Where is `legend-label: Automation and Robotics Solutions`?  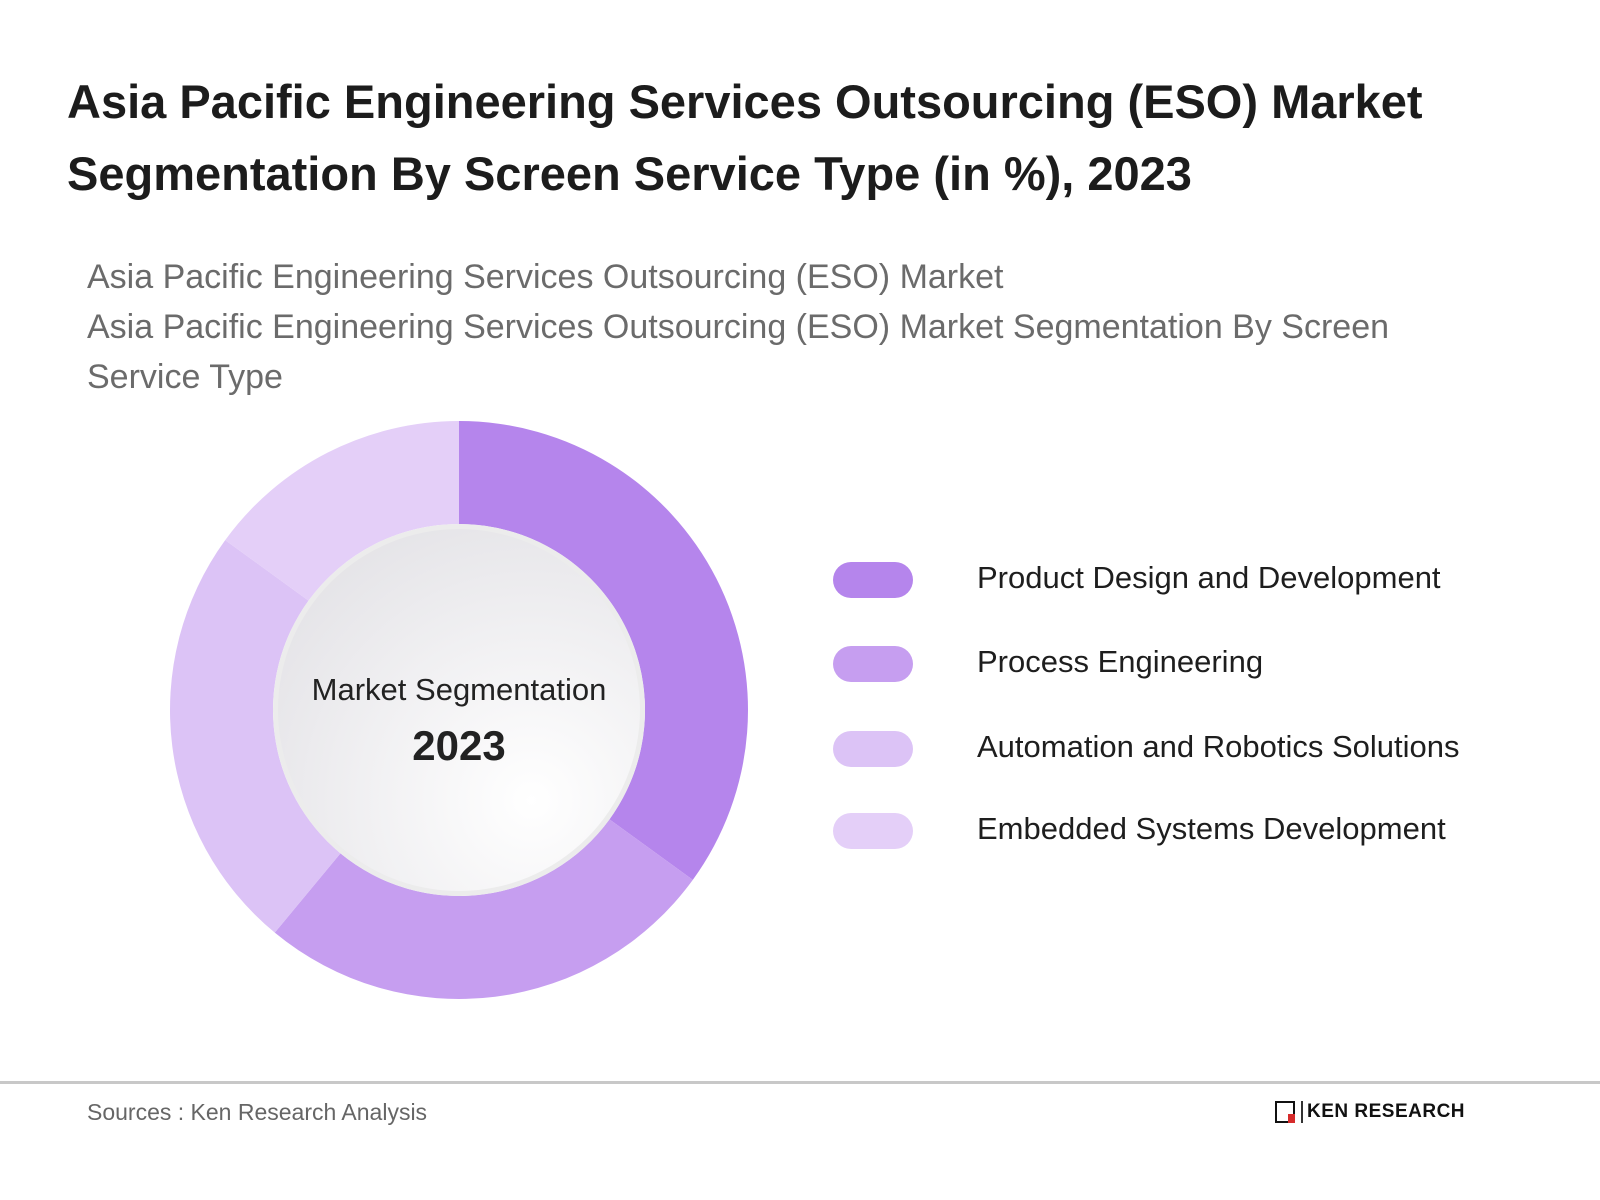
legend-label: Automation and Robotics Solutions is located at coordinates (1218, 746).